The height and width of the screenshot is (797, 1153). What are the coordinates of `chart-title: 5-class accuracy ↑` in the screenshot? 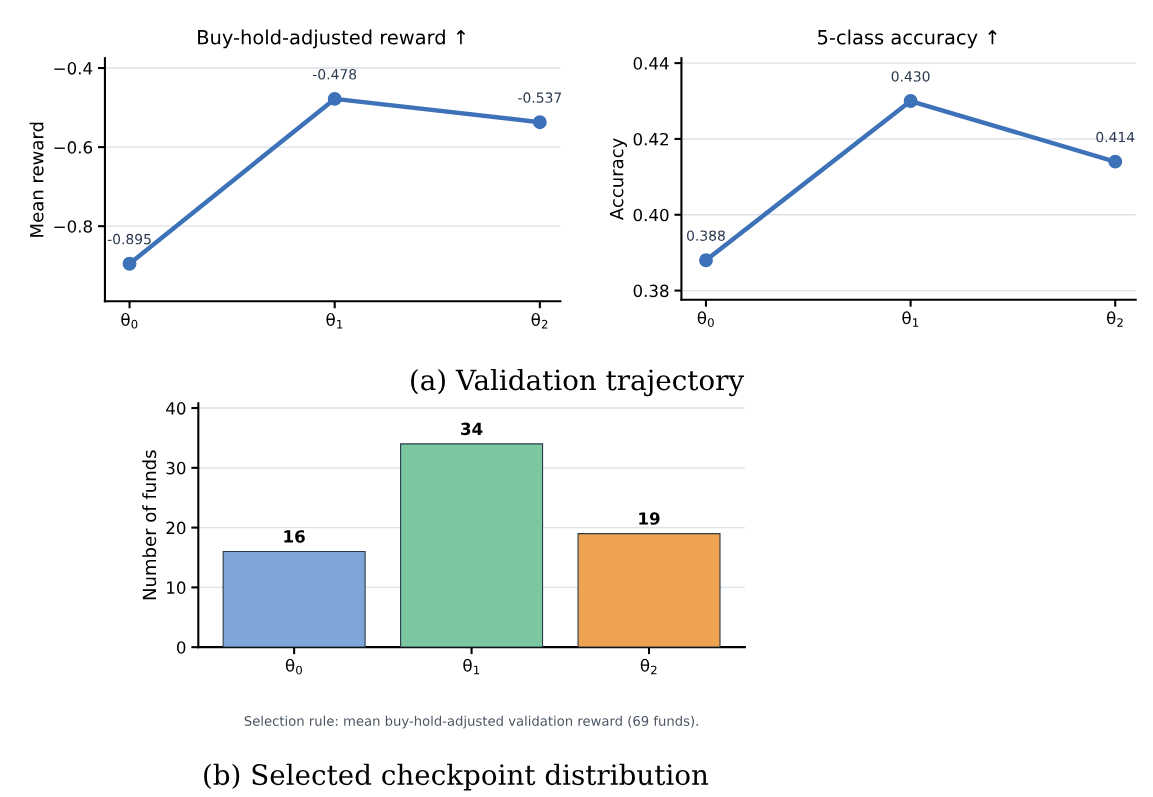 It's located at (907, 39).